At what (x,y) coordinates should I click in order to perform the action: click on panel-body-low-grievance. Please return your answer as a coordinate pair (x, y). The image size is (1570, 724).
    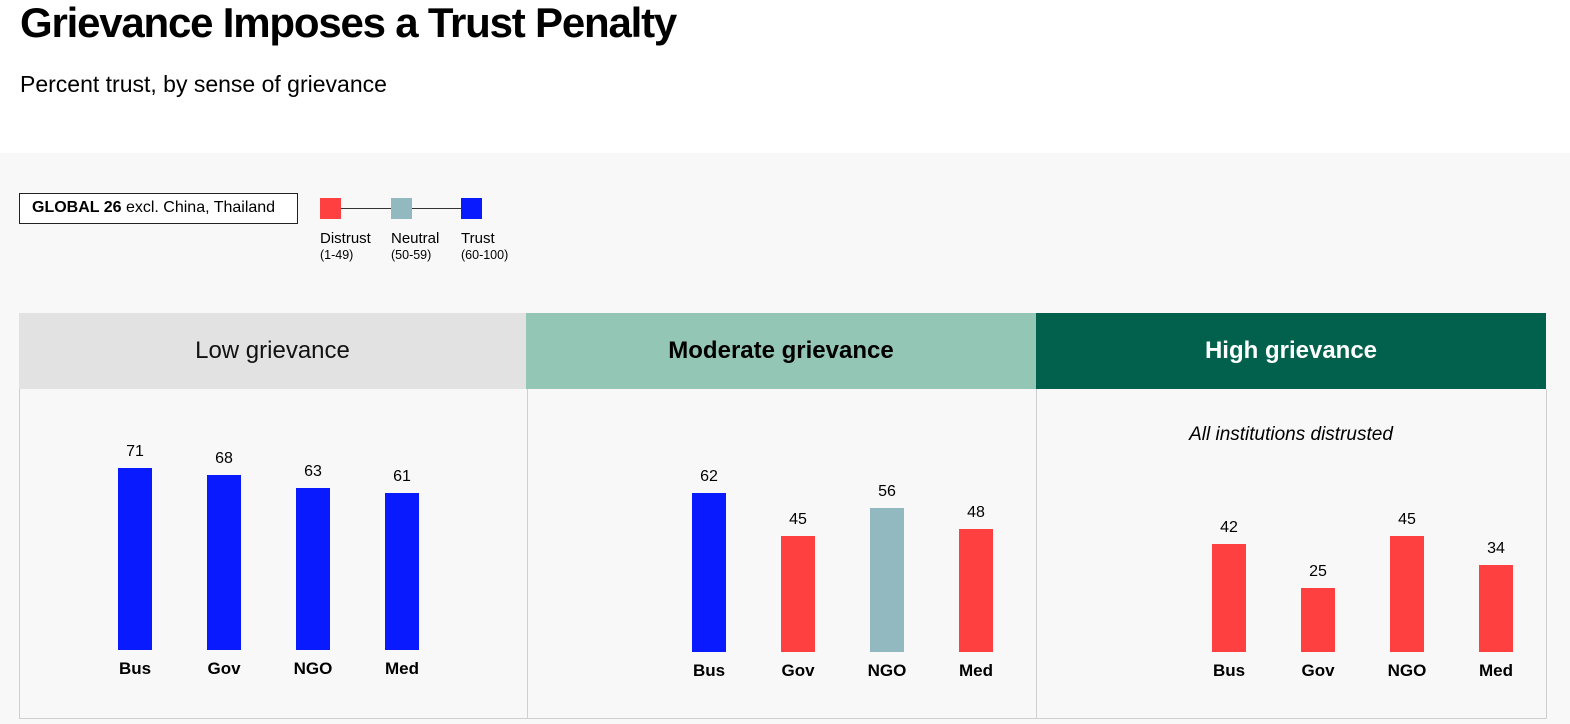
    Looking at the image, I should click on (273, 554).